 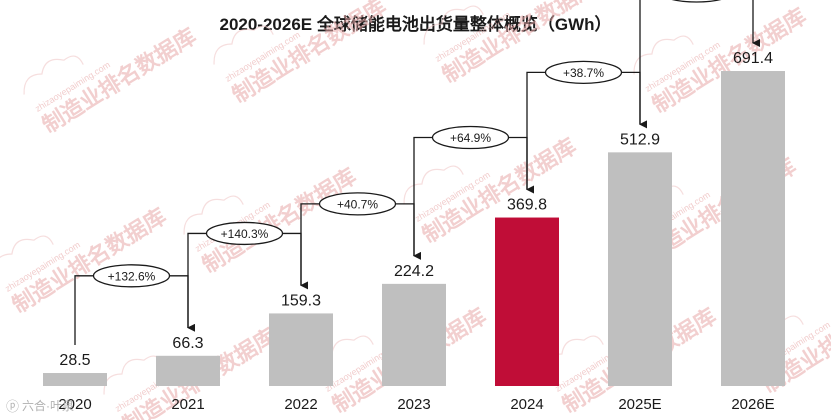 I want to click on growth-label: +132.6%, so click(x=132, y=276).